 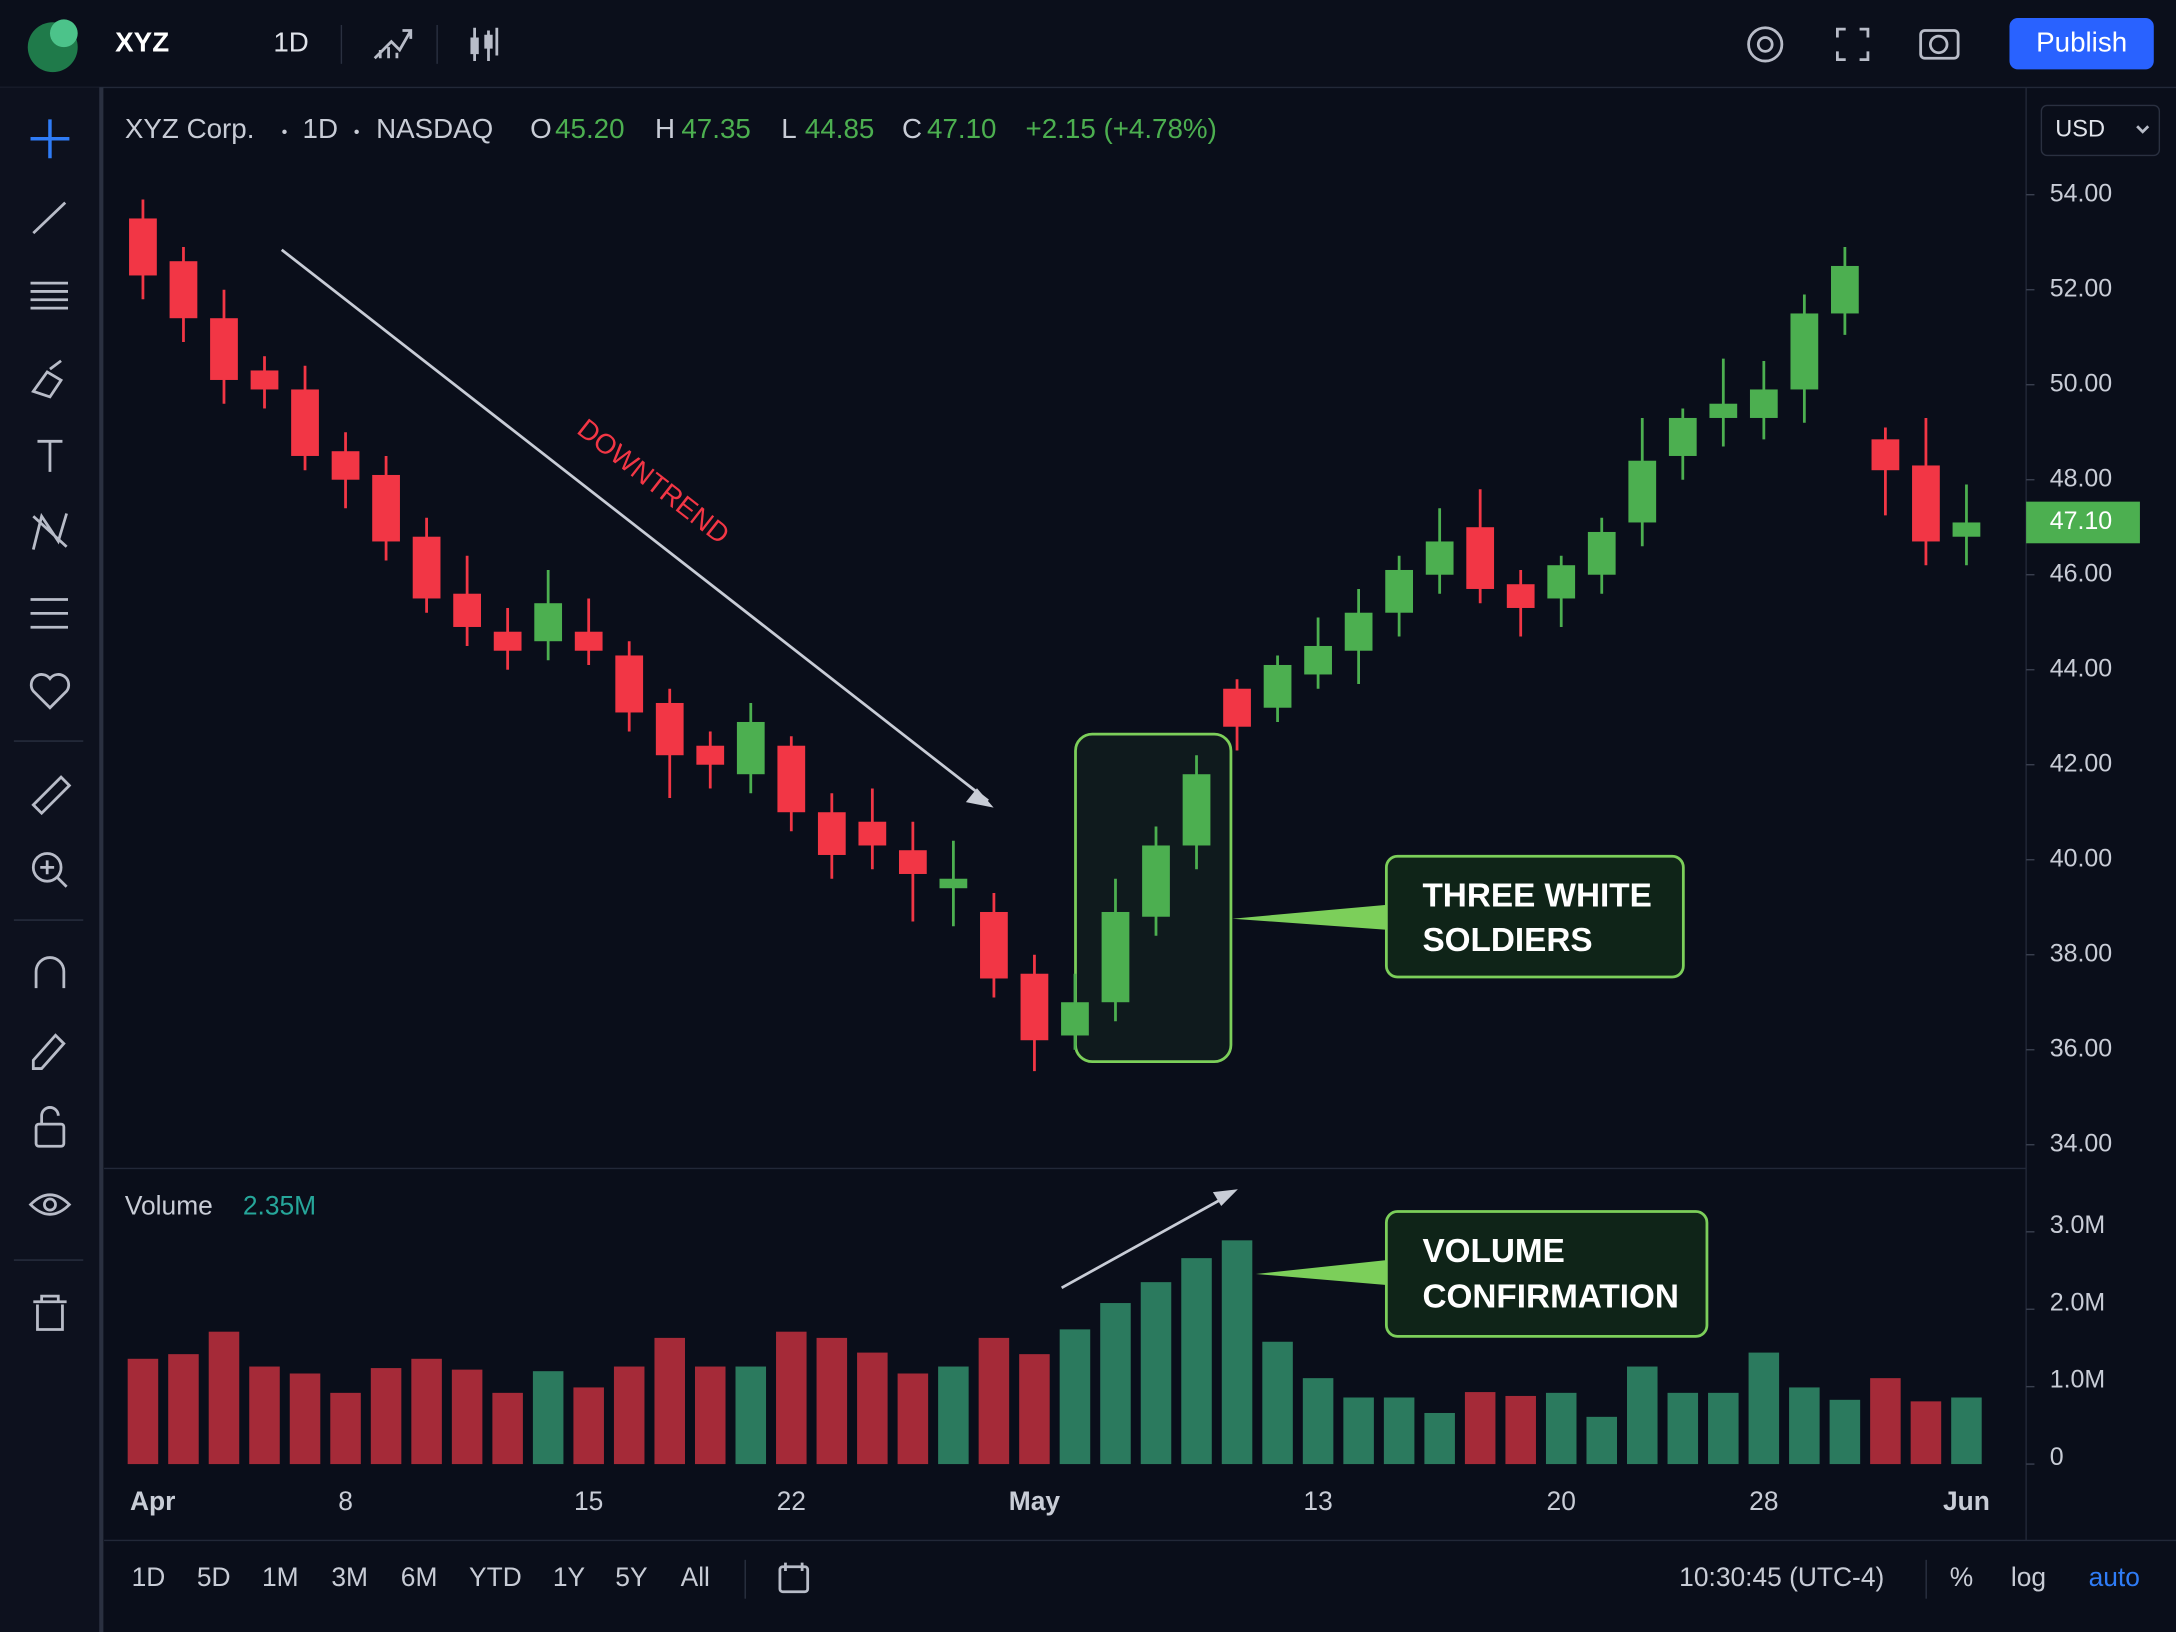 I want to click on top-bar, so click(x=1088, y=44).